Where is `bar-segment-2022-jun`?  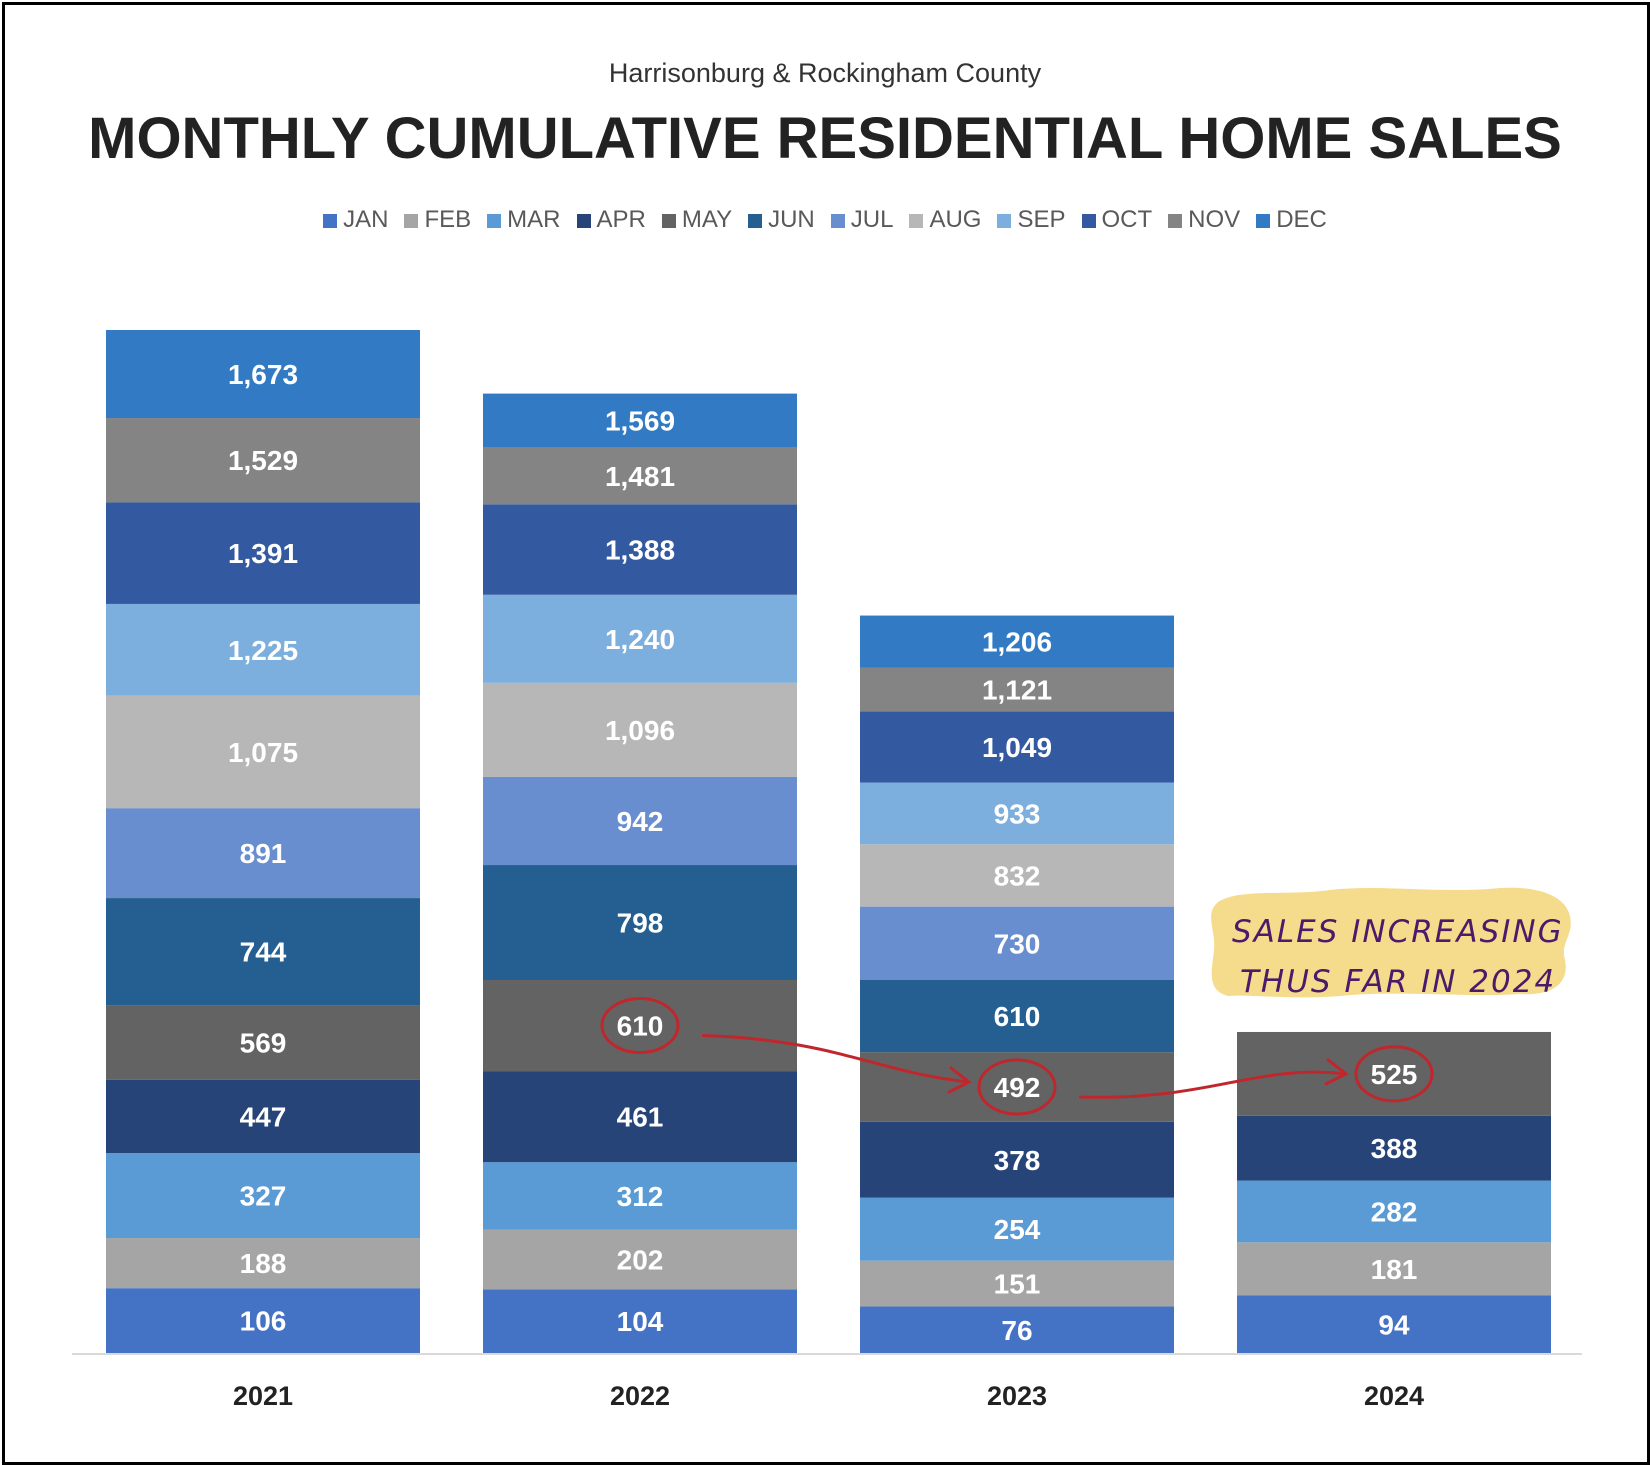
bar-segment-2022-jun is located at coordinates (640, 922).